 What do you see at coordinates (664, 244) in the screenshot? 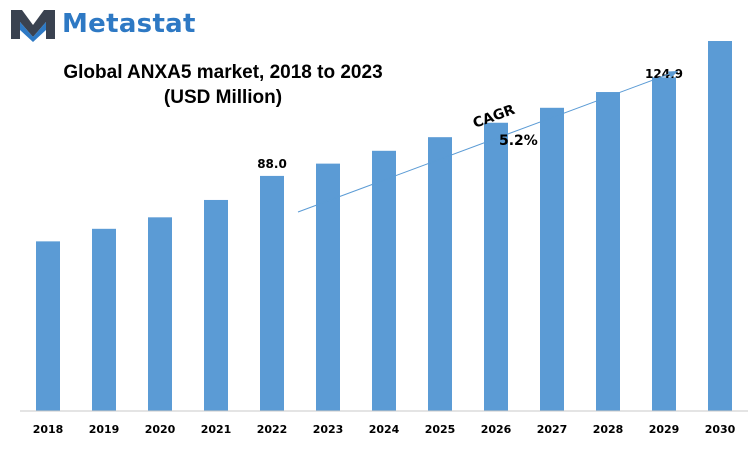
I see `bar-2029` at bounding box center [664, 244].